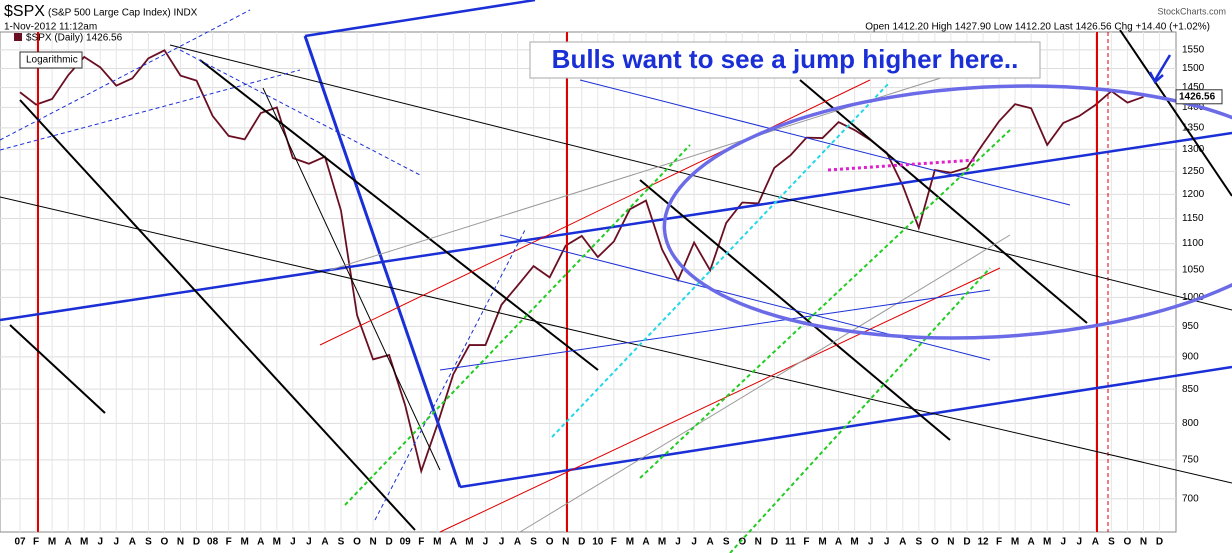  What do you see at coordinates (1193, 297) in the screenshot?
I see `y-tick-label: 1000` at bounding box center [1193, 297].